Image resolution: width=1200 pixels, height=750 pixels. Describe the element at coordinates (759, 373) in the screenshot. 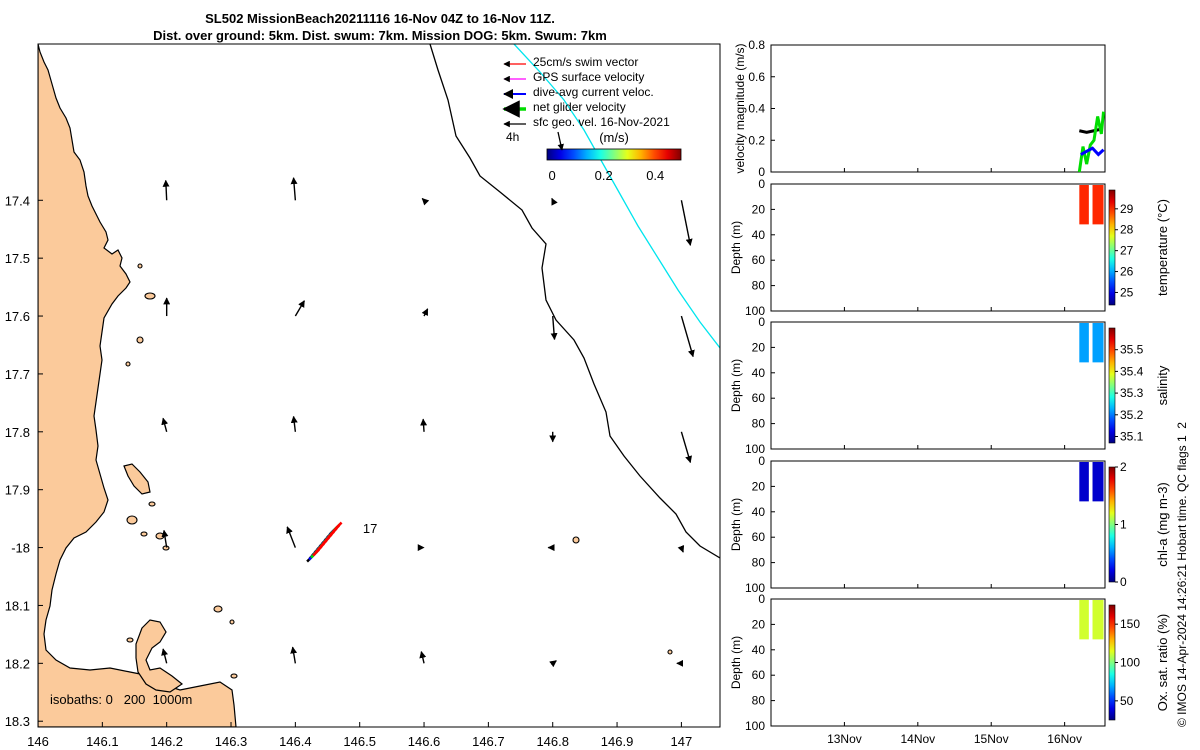

I see `y-tick-label: 40` at that location.